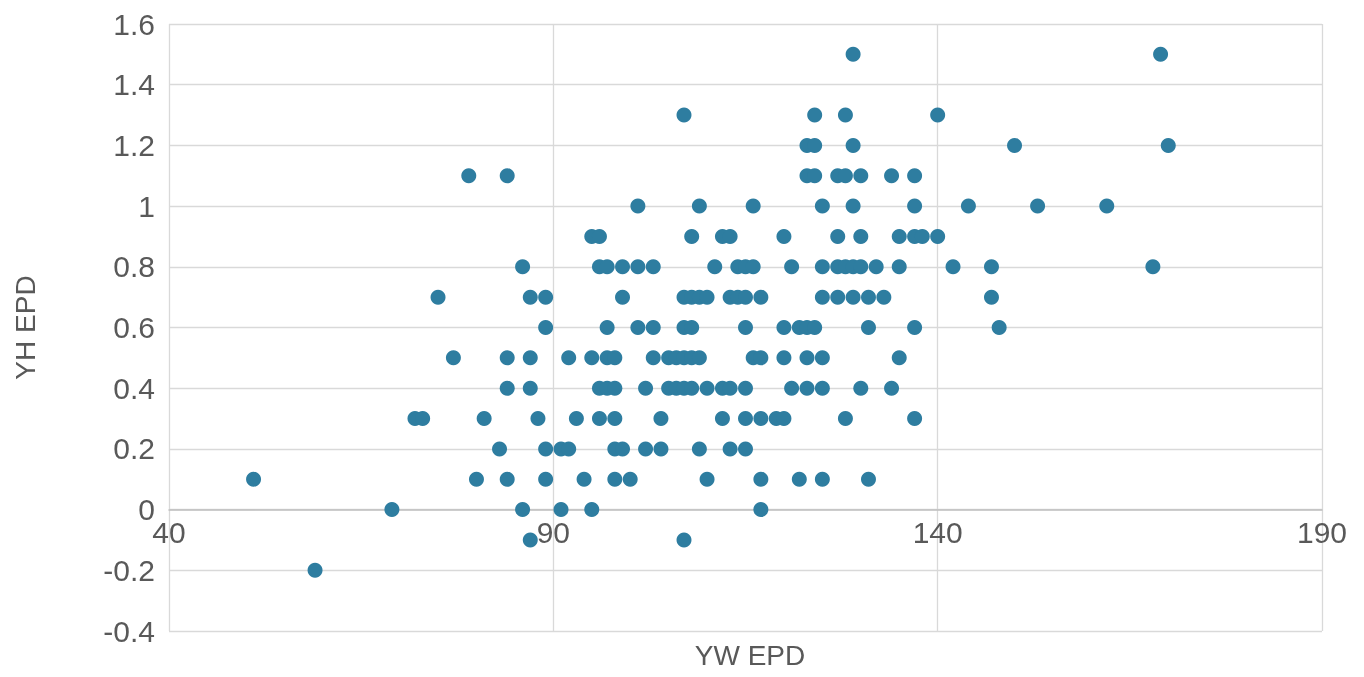 The height and width of the screenshot is (677, 1364). I want to click on y-tick-label: 0.8, so click(134, 267).